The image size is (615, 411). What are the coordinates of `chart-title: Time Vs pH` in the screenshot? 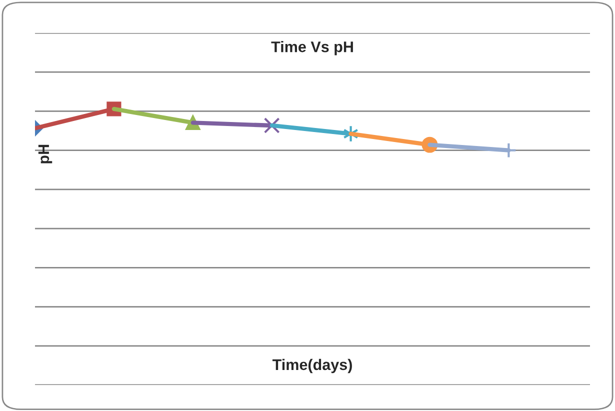 It's located at (312, 48).